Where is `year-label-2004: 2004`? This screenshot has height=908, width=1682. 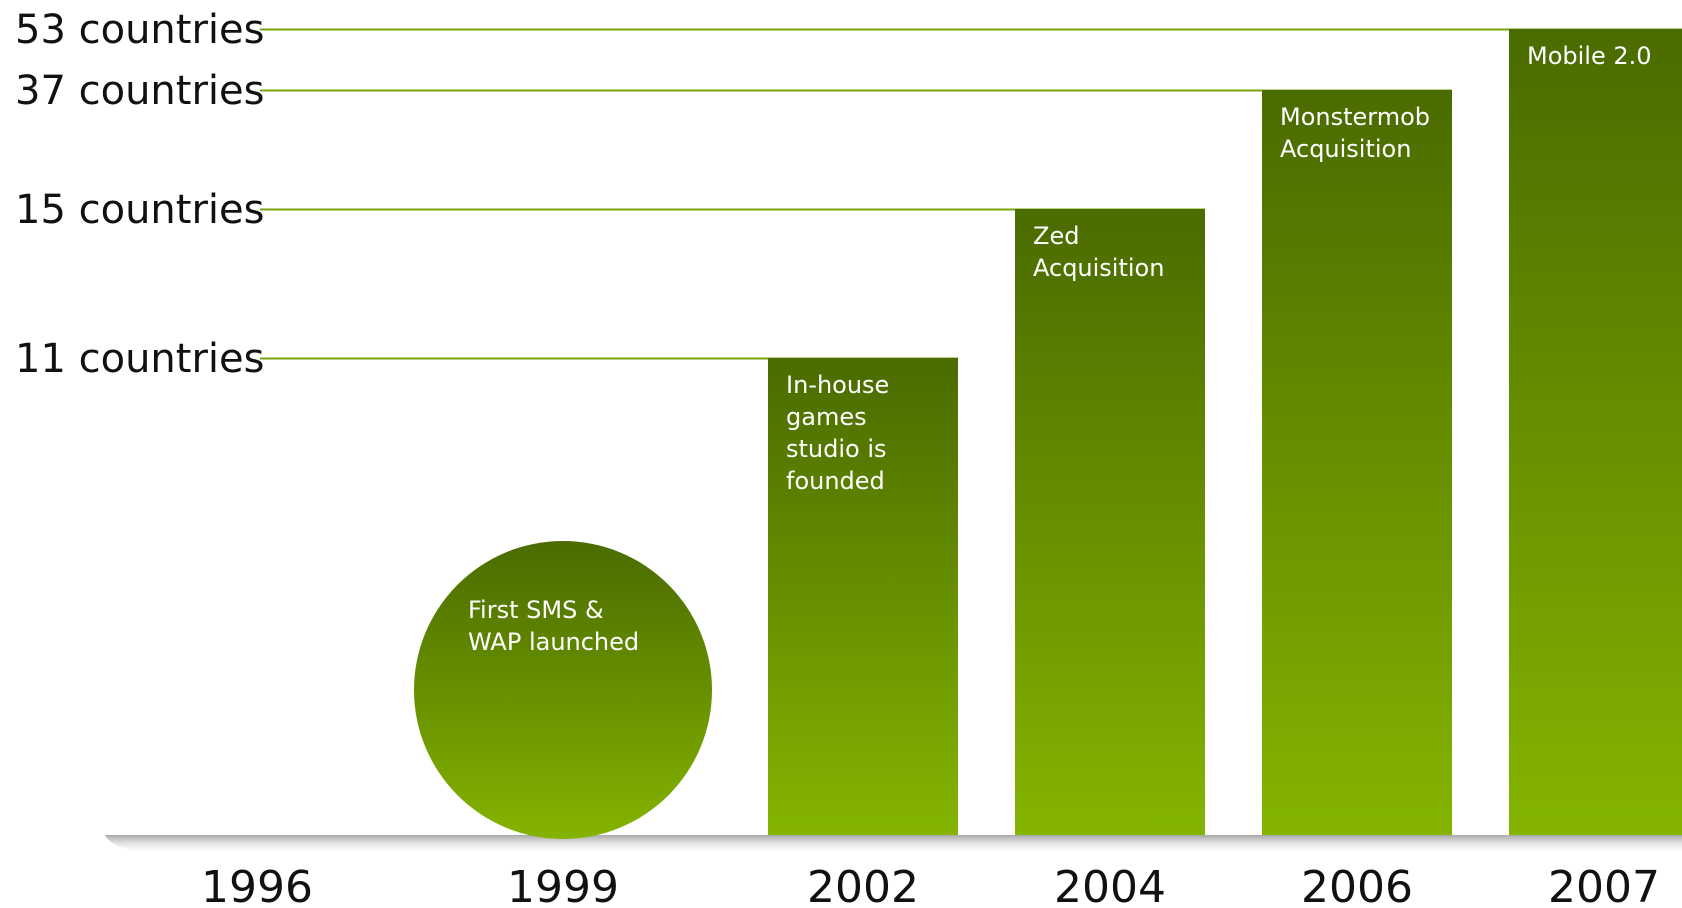
year-label-2004: 2004 is located at coordinates (1110, 885).